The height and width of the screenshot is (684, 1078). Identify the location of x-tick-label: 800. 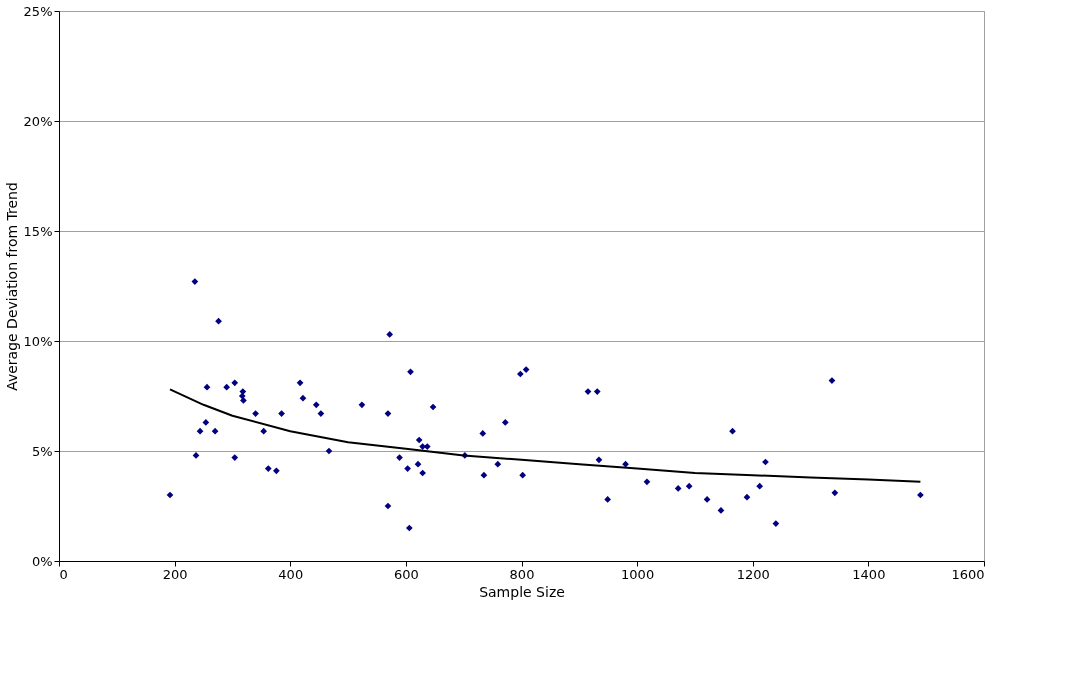
(522, 574).